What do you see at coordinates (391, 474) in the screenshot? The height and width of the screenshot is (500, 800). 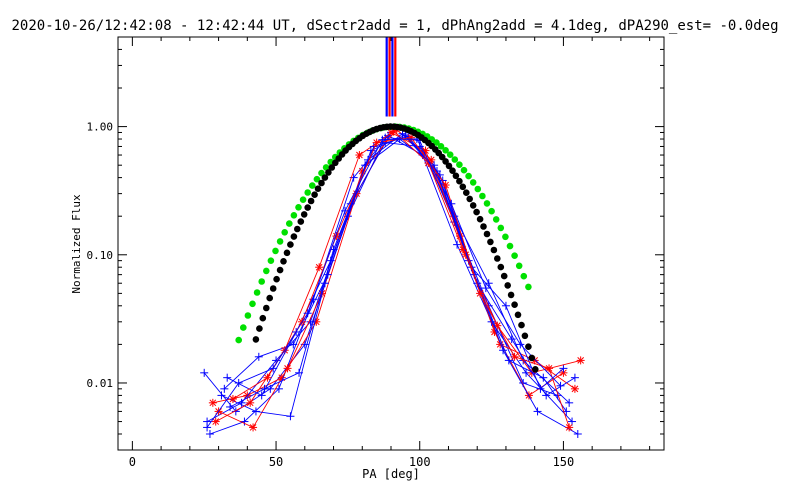 I see `x-axis-label: PA [deg]` at bounding box center [391, 474].